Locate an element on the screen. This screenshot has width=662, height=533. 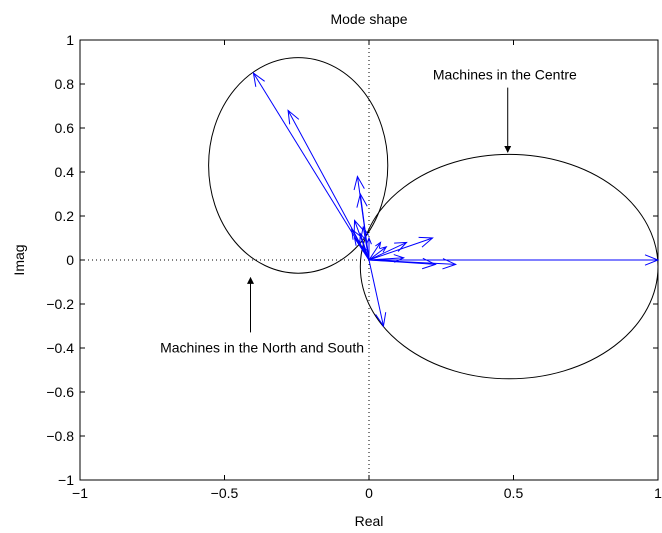
y-tick-label: −0.8 is located at coordinates (60, 436).